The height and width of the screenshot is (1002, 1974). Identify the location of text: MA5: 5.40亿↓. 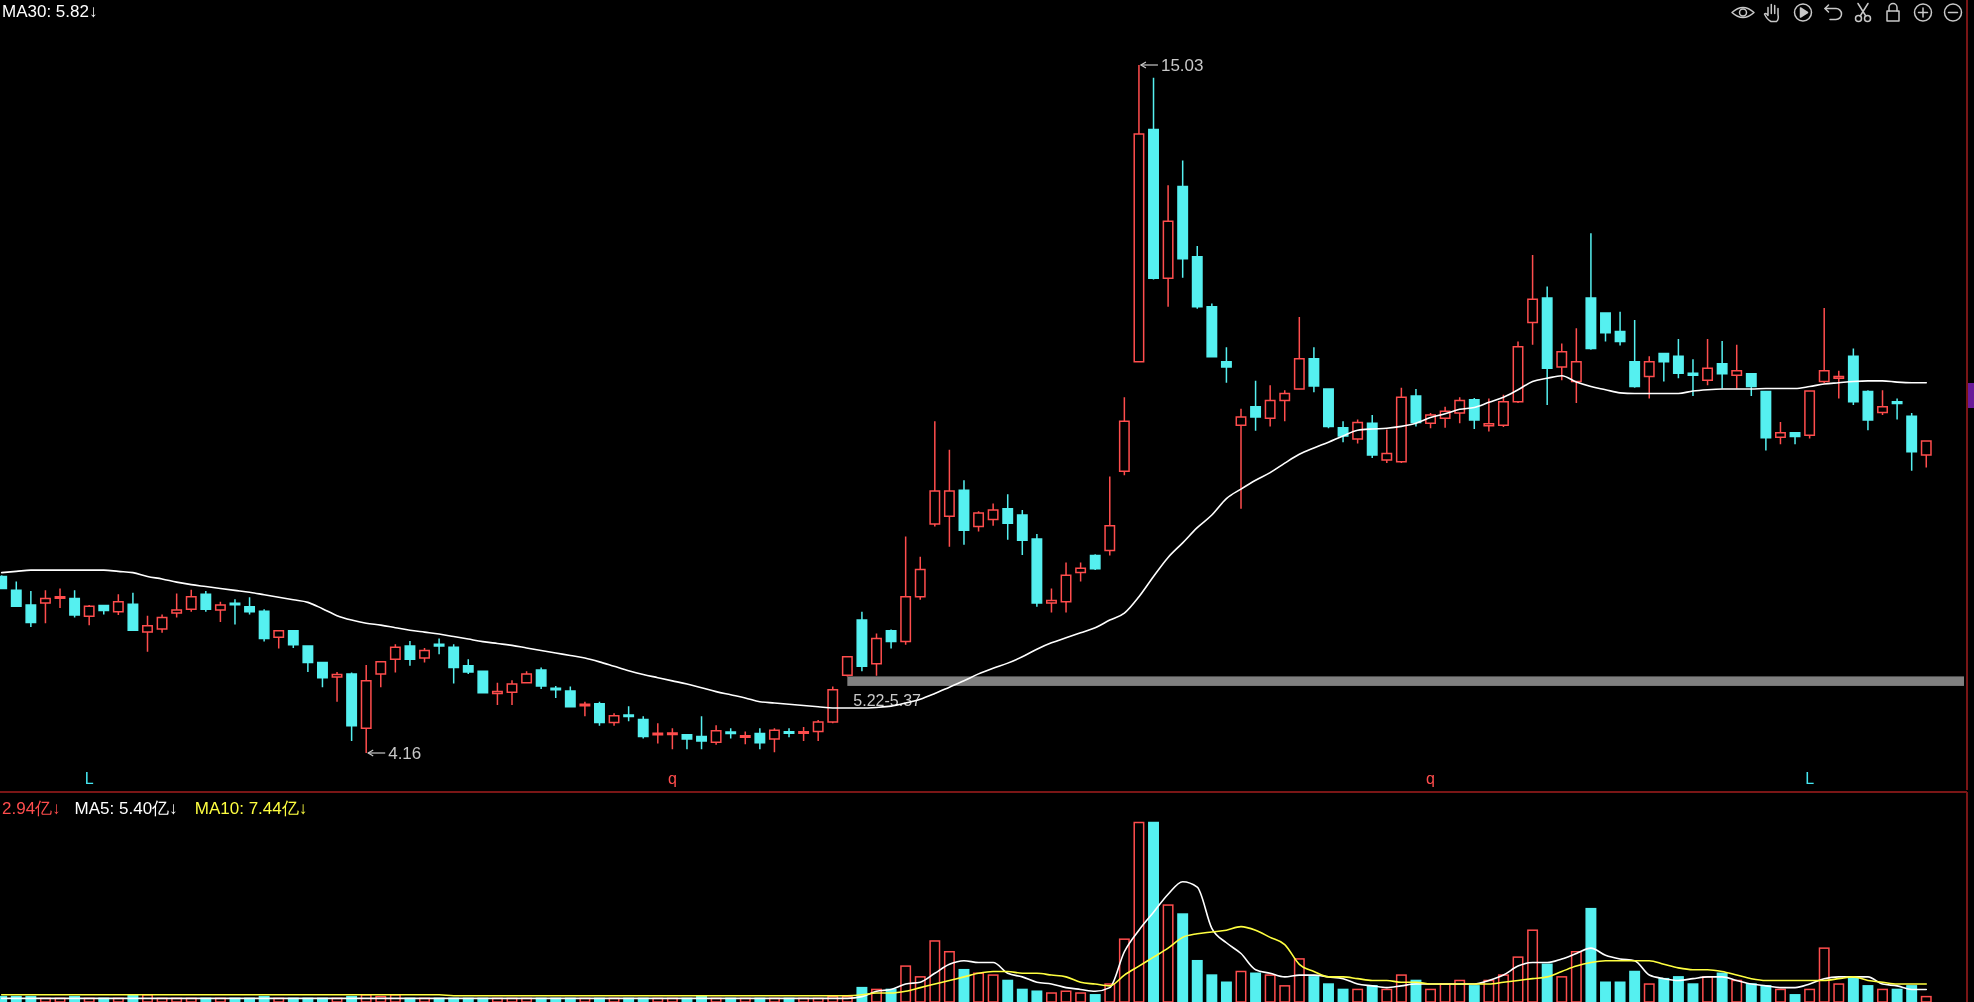
(126, 808).